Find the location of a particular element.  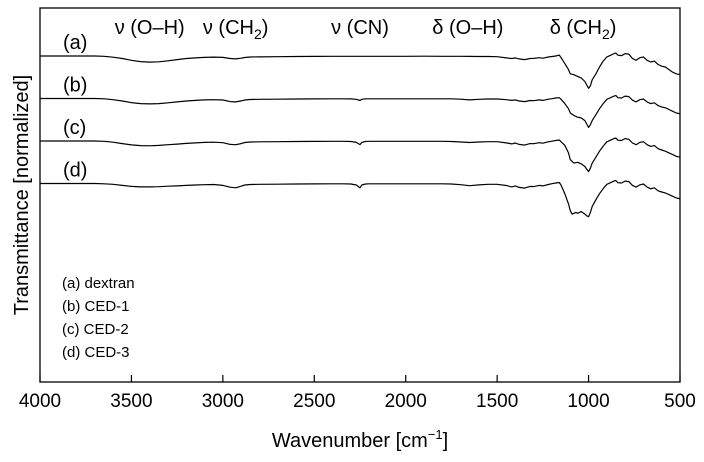

x-tick-label: 500 is located at coordinates (680, 401).